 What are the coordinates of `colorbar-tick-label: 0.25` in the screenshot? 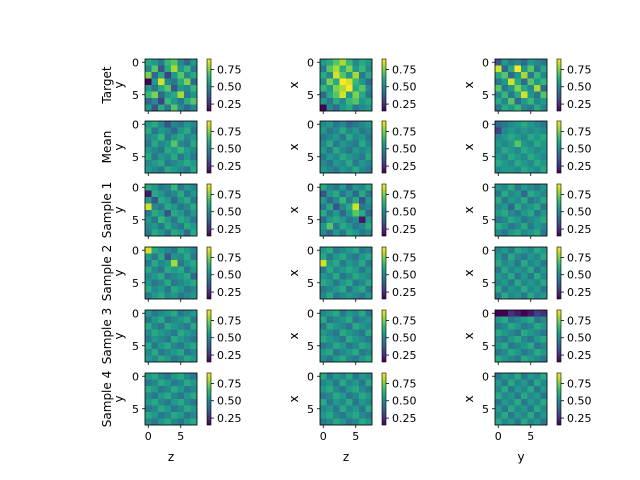 It's located at (579, 292).